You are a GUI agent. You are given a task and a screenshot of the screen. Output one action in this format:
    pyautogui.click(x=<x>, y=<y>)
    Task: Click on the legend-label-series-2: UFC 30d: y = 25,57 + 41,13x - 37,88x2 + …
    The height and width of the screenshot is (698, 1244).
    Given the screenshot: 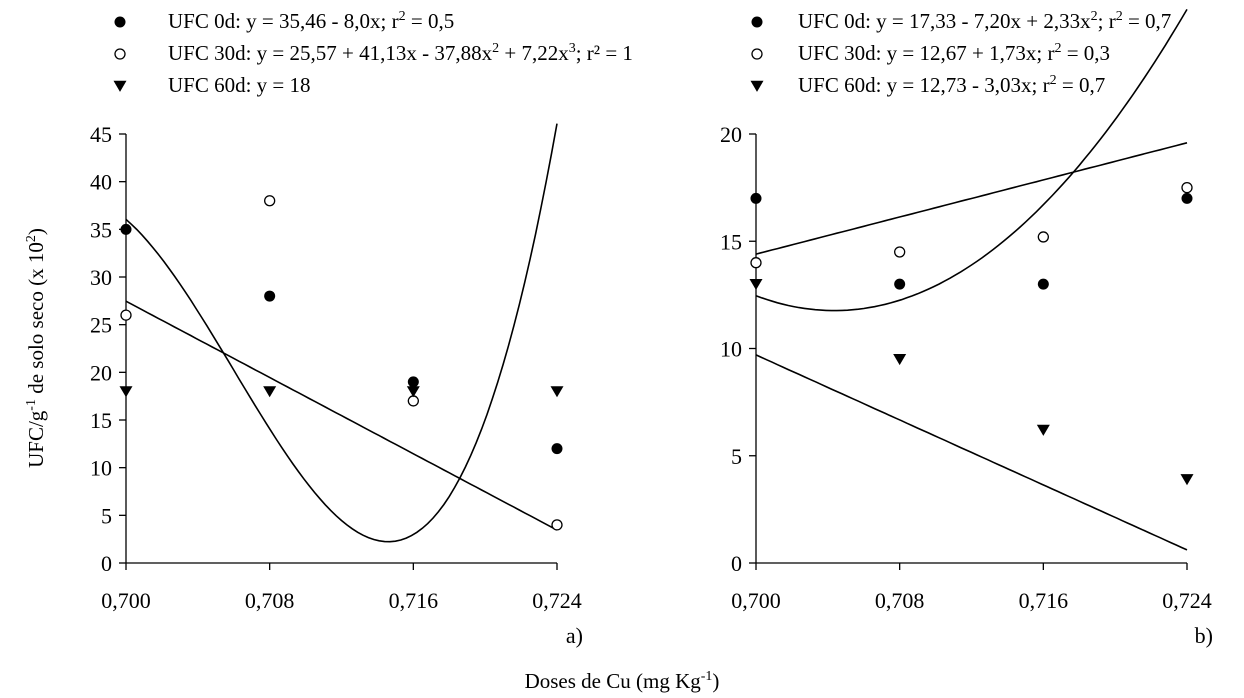 What is the action you would take?
    pyautogui.click(x=400, y=53)
    